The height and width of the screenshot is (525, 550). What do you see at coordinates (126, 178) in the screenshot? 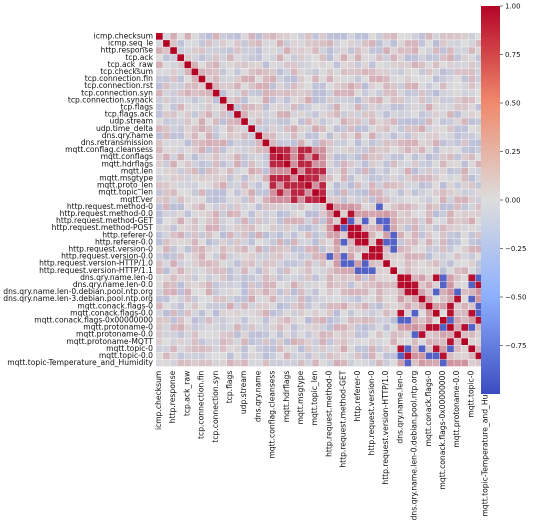
I see `row-label: mqtt.msgtype` at bounding box center [126, 178].